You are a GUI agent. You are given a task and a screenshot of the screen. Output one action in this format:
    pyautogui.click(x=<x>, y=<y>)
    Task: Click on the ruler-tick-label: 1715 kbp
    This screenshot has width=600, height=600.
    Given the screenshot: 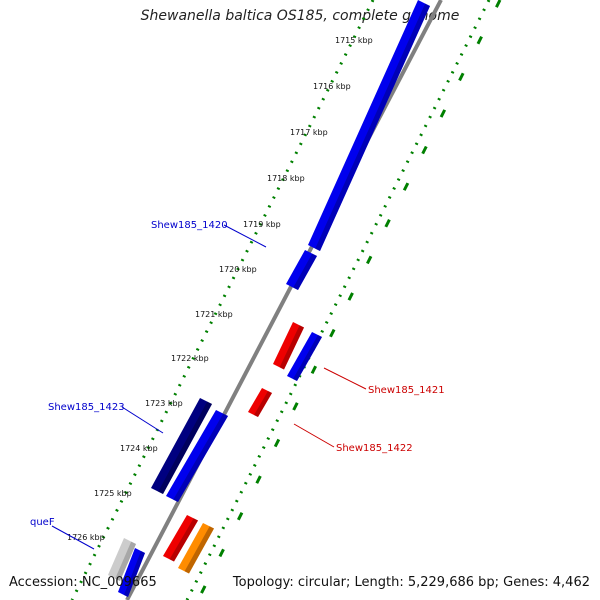 What is the action you would take?
    pyautogui.click(x=354, y=40)
    